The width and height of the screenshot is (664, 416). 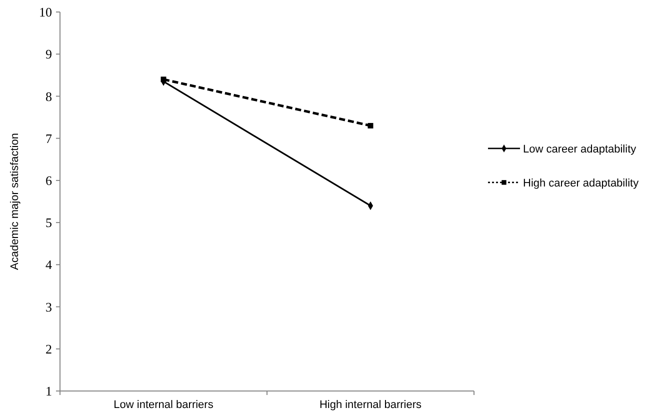 I want to click on point, so click(x=371, y=125).